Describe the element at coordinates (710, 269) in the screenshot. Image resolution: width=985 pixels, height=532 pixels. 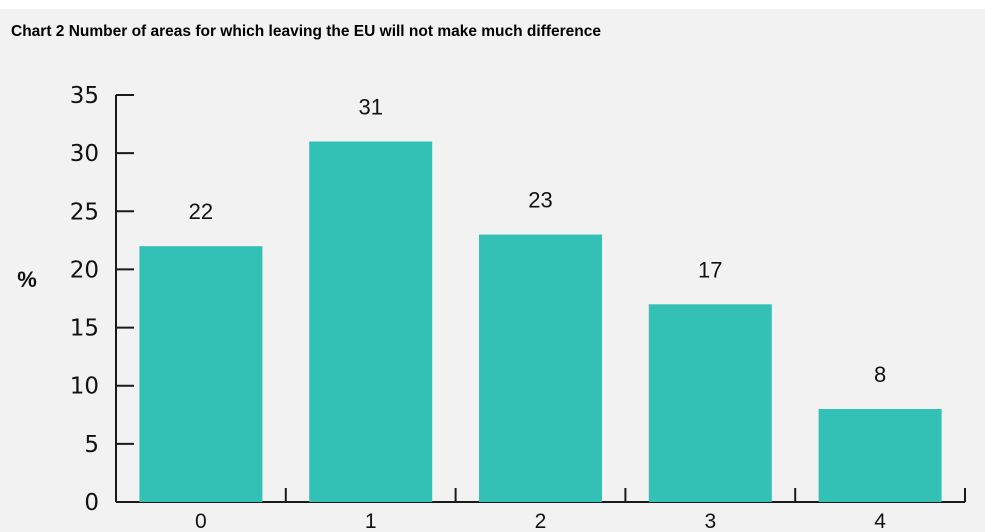
I see `data-label: 17` at that location.